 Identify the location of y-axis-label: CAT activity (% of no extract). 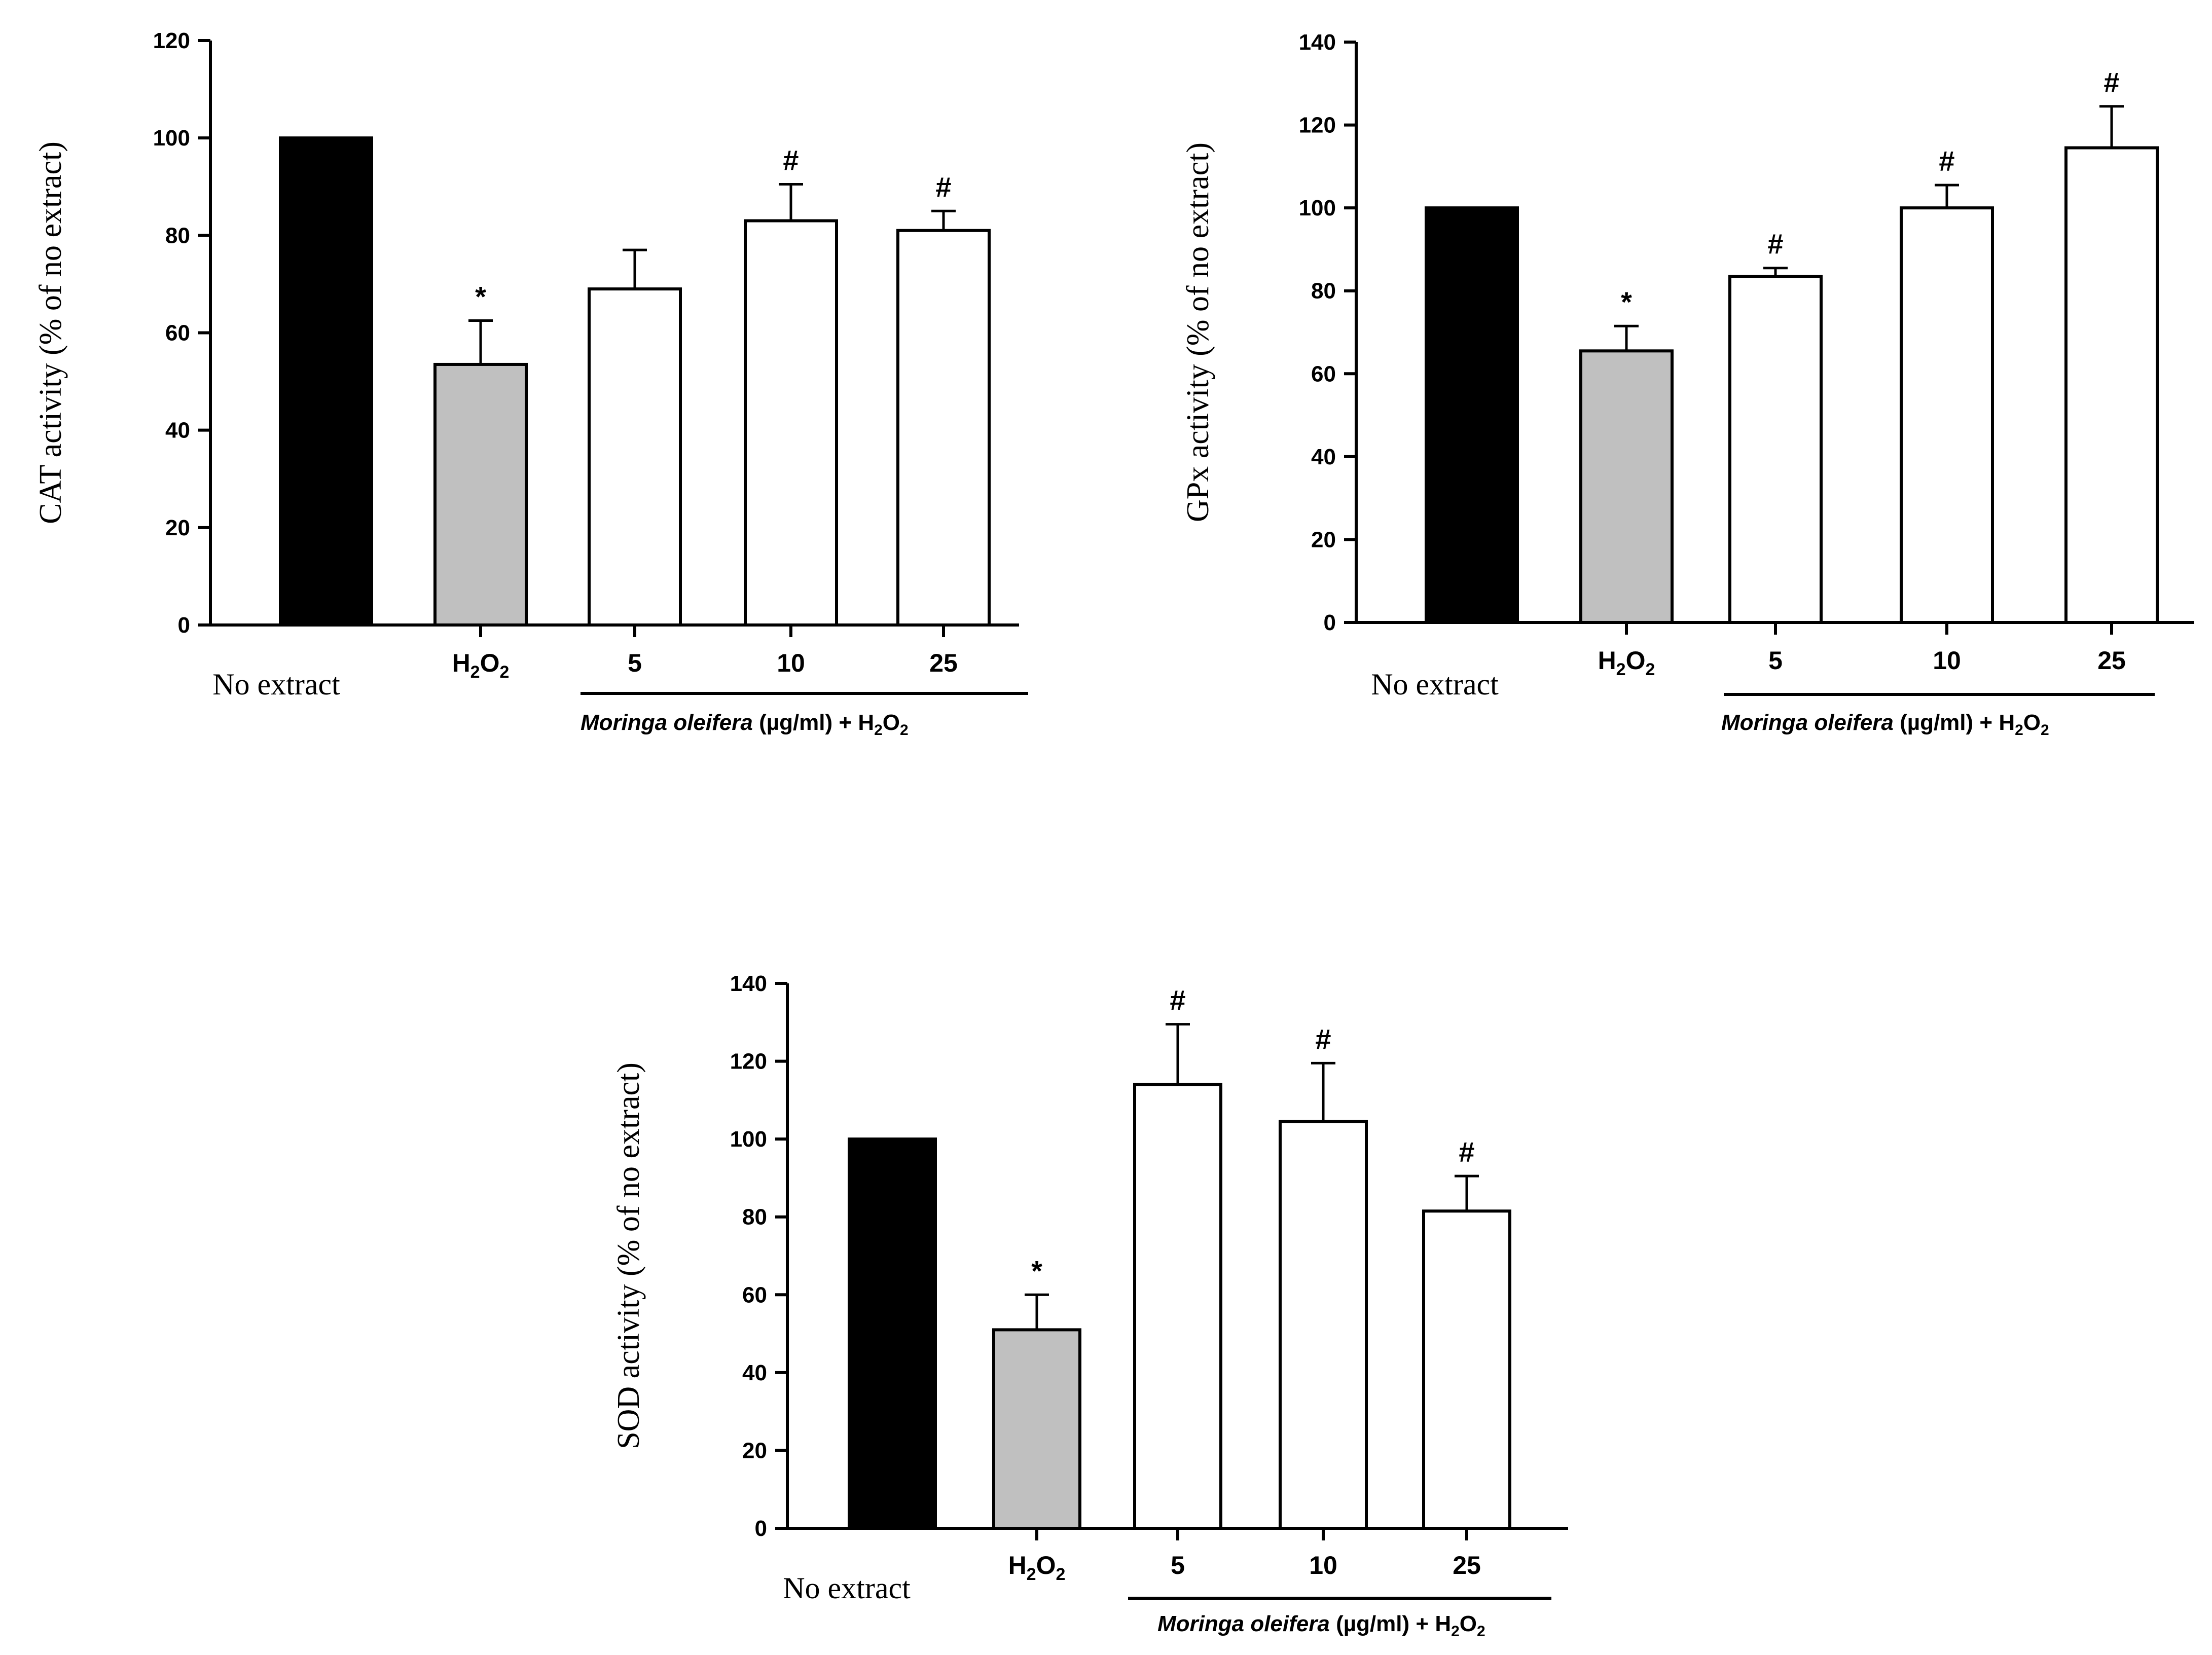
(50, 332).